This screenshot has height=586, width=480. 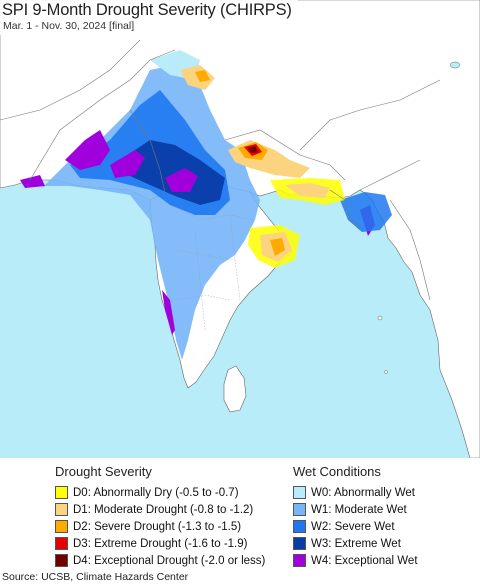 What do you see at coordinates (202, 76) in the screenshot?
I see `drought-region-d2-kashmir` at bounding box center [202, 76].